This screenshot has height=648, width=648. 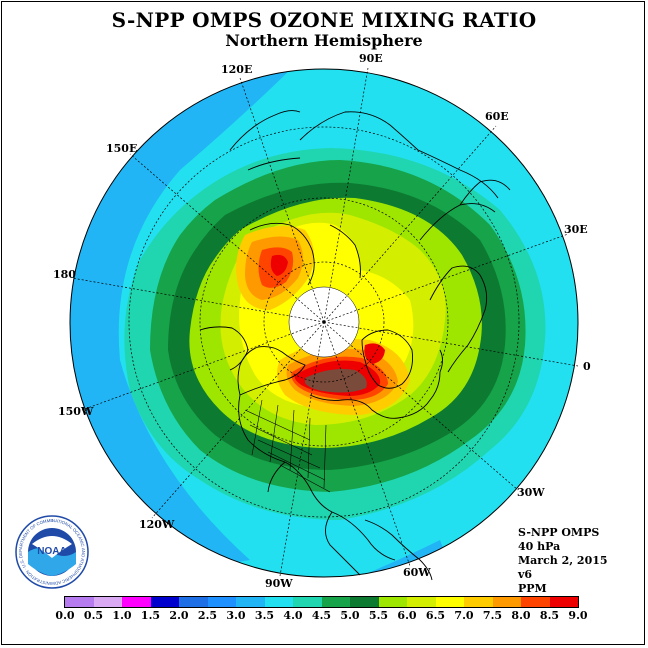 What do you see at coordinates (237, 69) in the screenshot?
I see `lon-label-120e: 120E` at bounding box center [237, 69].